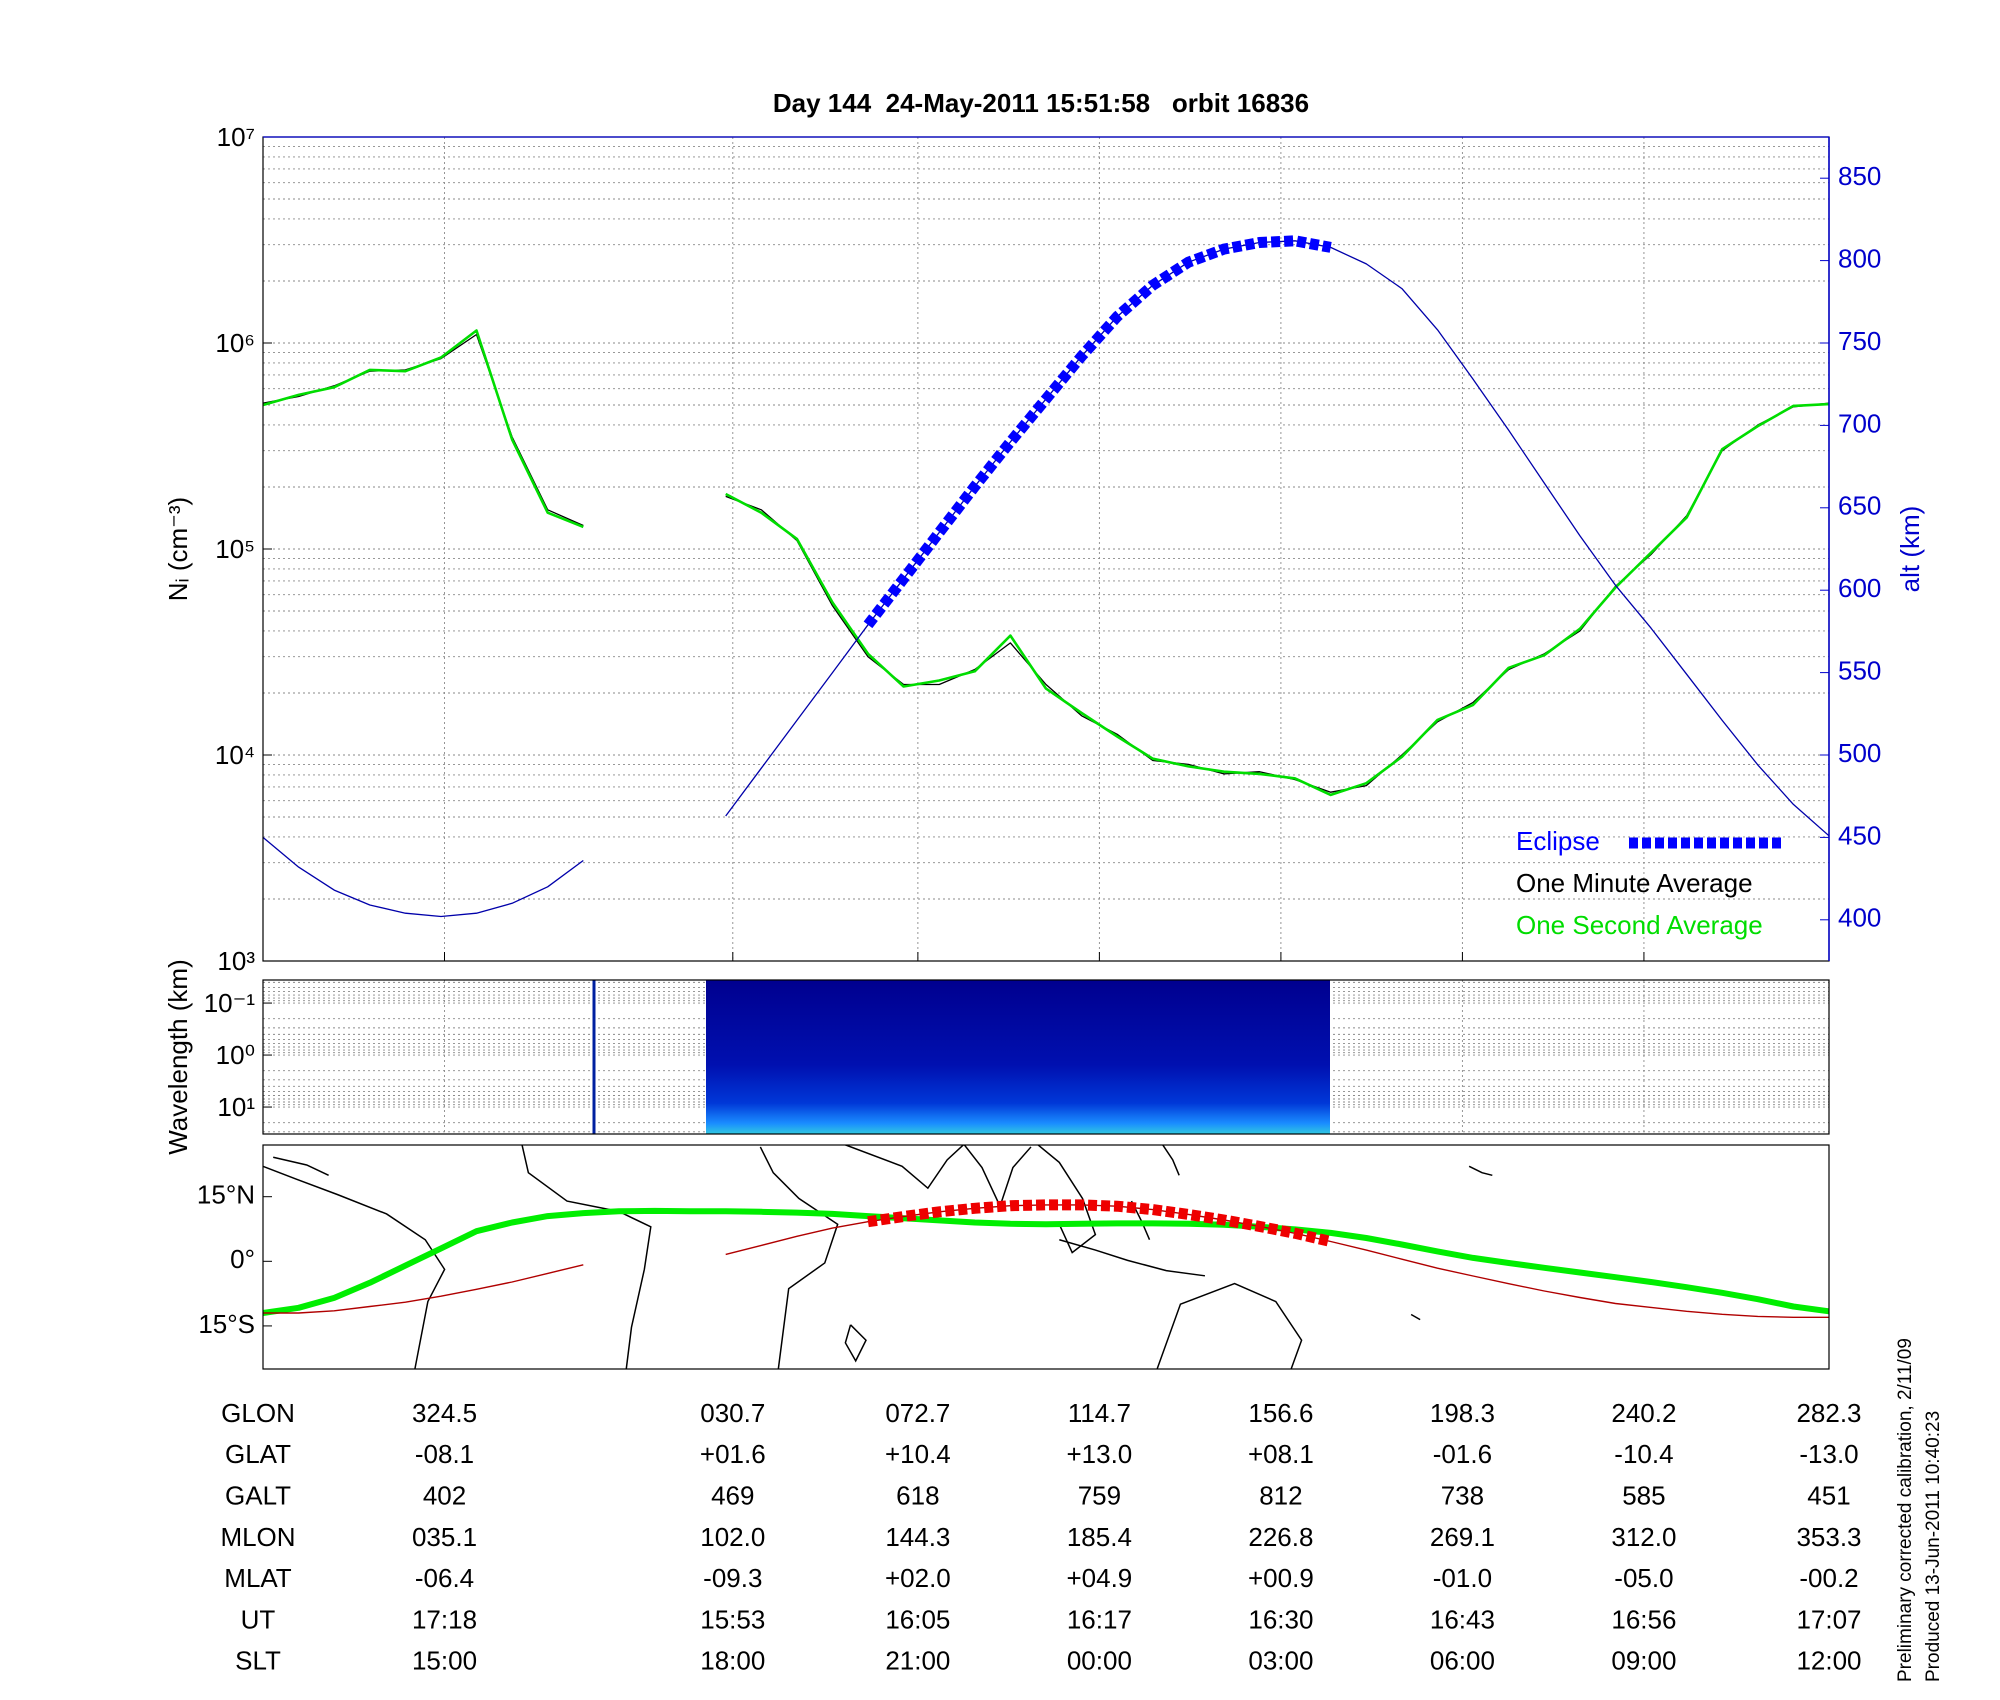 The height and width of the screenshot is (1700, 2000). I want to click on table-value: +01.6, so click(733, 1454).